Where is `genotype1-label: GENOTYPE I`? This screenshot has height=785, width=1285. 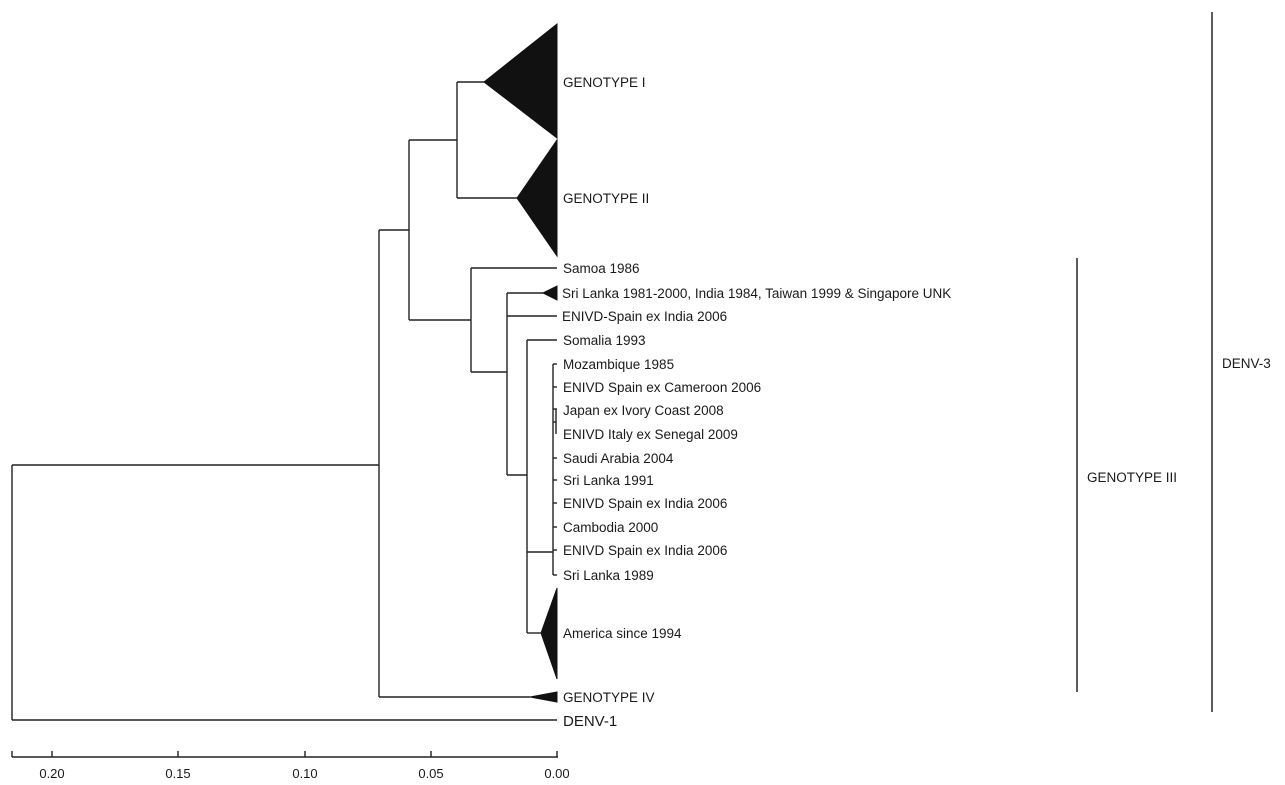
genotype1-label: GENOTYPE I is located at coordinates (604, 82).